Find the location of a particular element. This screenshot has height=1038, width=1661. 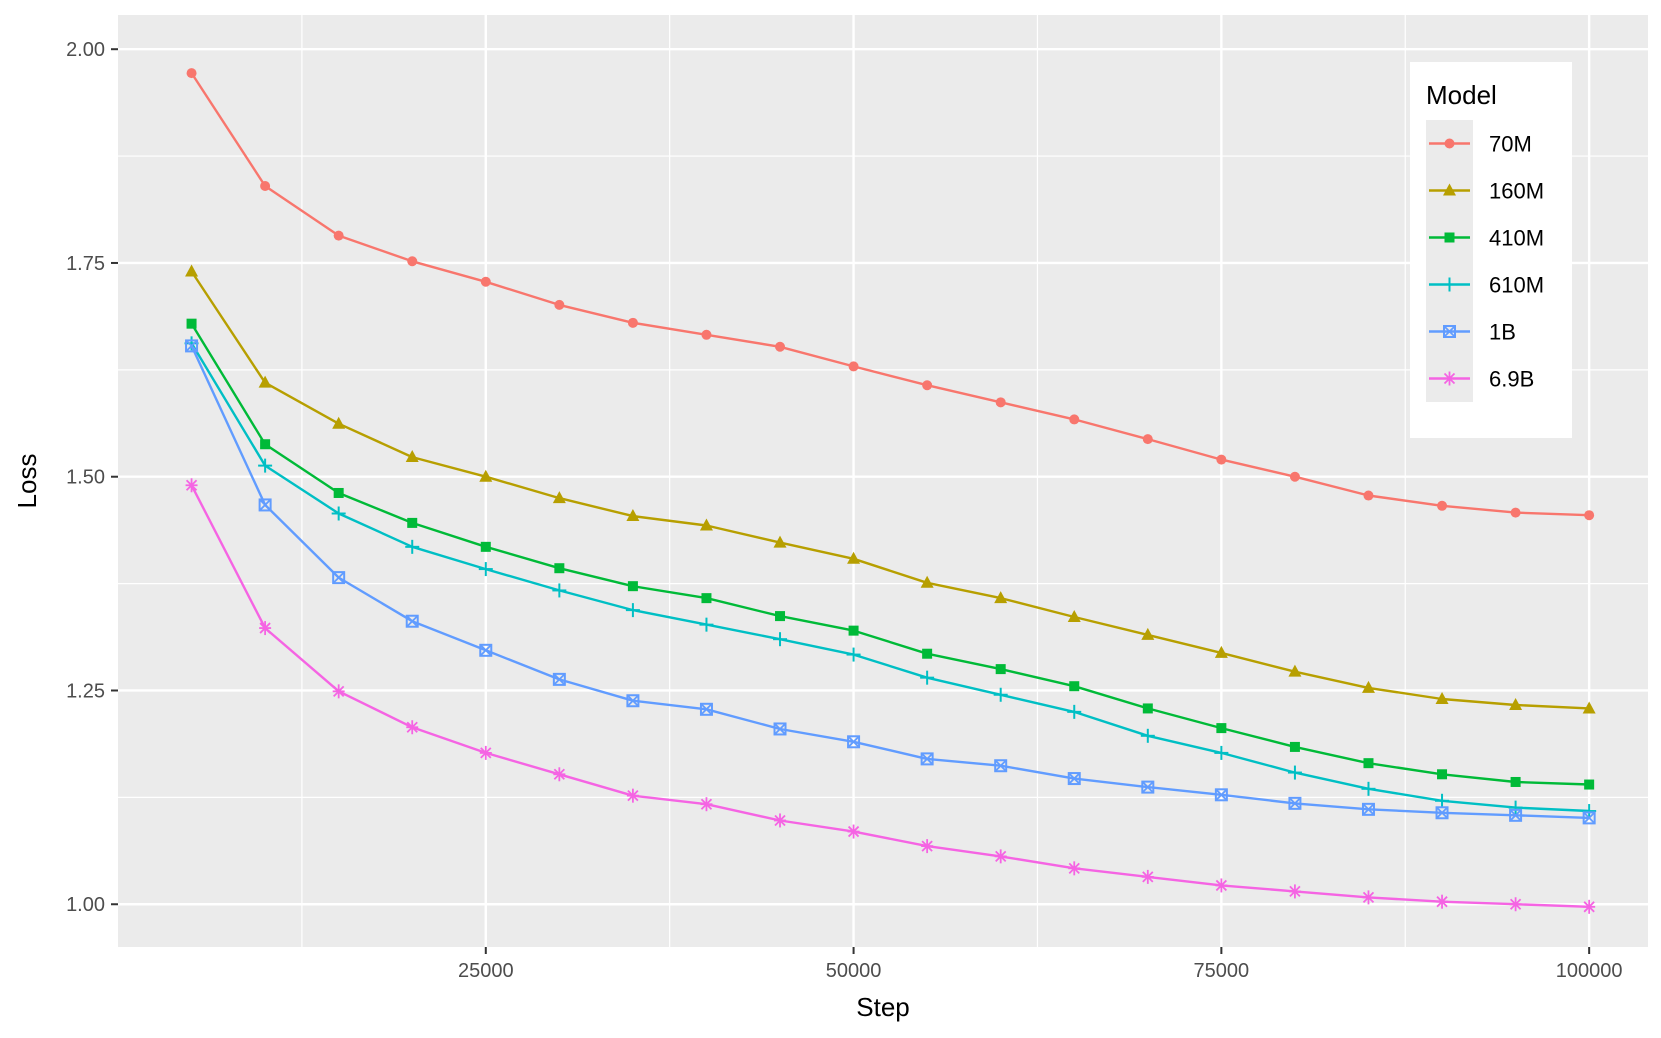

legend-items: 70M 160M 410M 610M 1B 6.9B is located at coordinates (1485, 261).